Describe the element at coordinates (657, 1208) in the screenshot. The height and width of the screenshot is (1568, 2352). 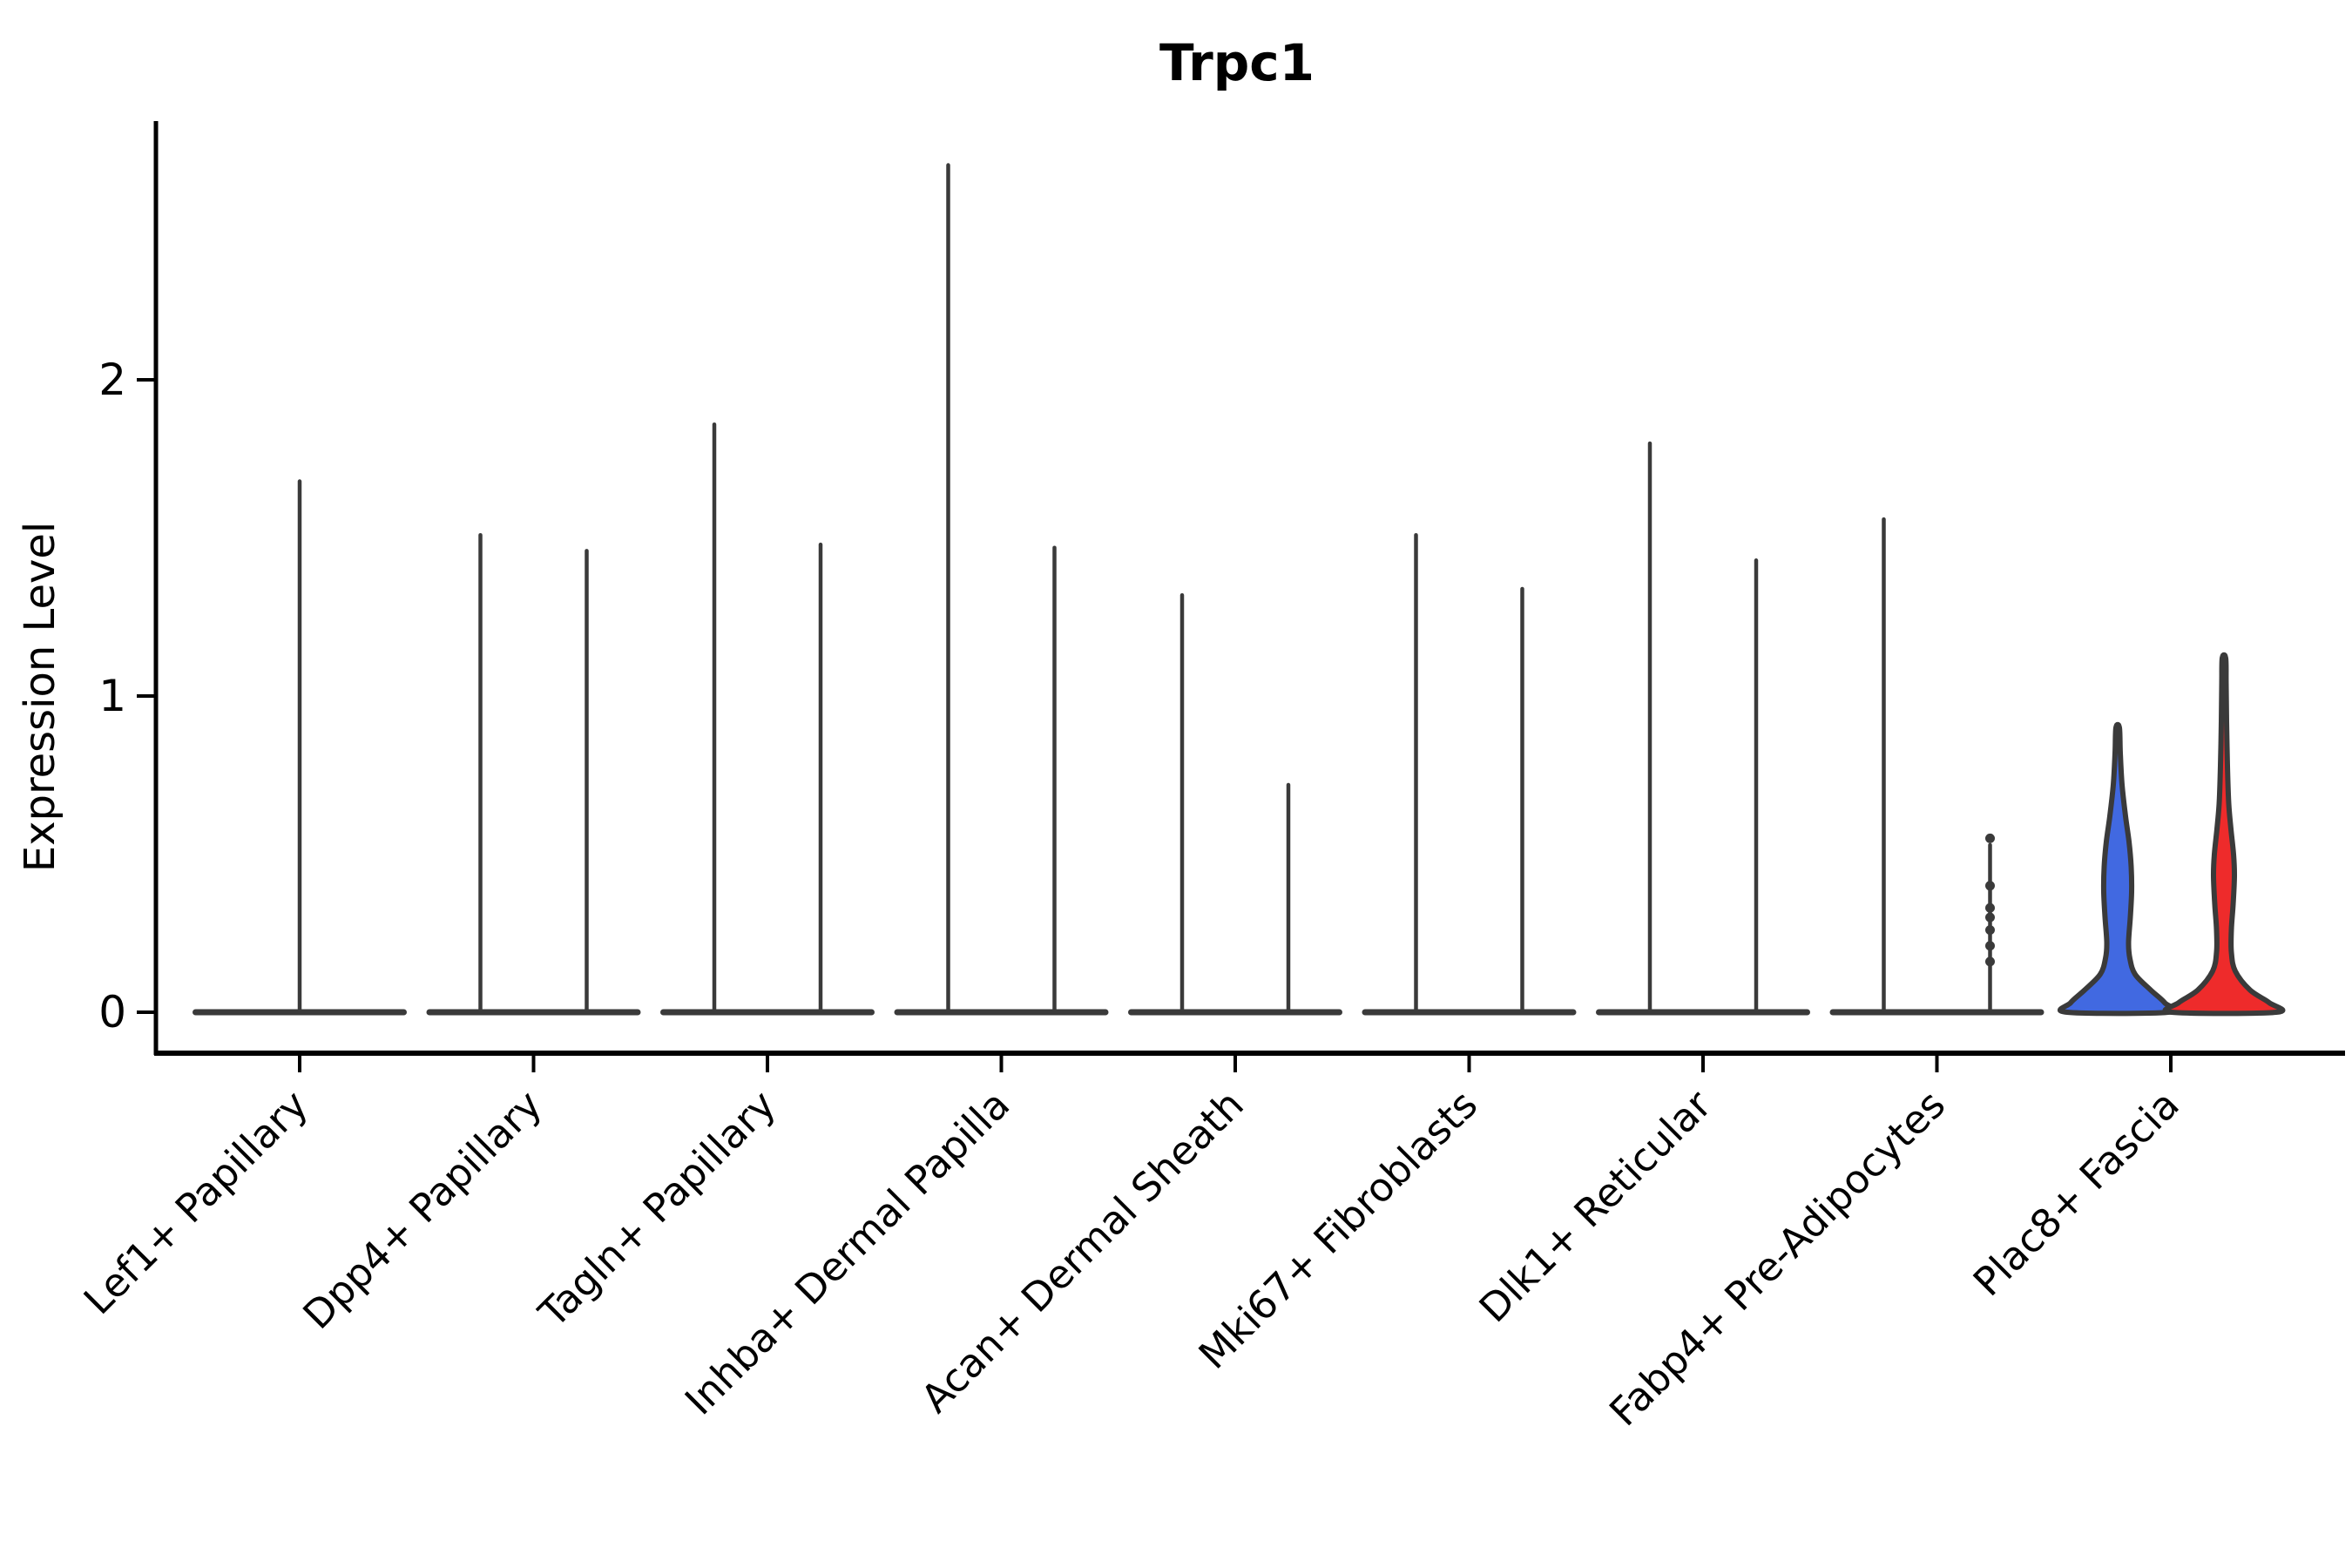
I see `x-category-label: Tagln+ Papillary` at that location.